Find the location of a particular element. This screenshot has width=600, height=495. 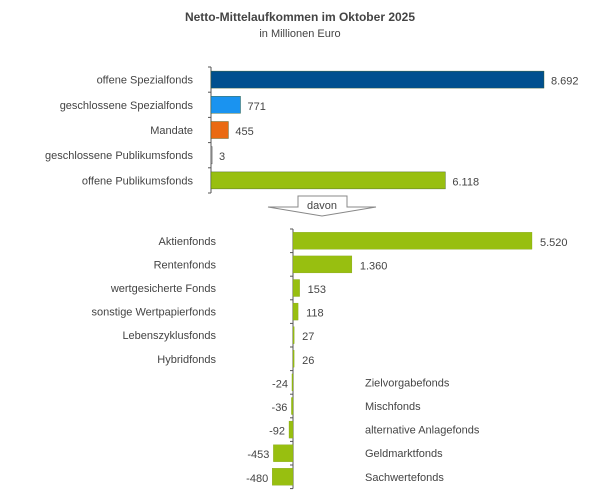

value-label: -24 is located at coordinates (280, 384).